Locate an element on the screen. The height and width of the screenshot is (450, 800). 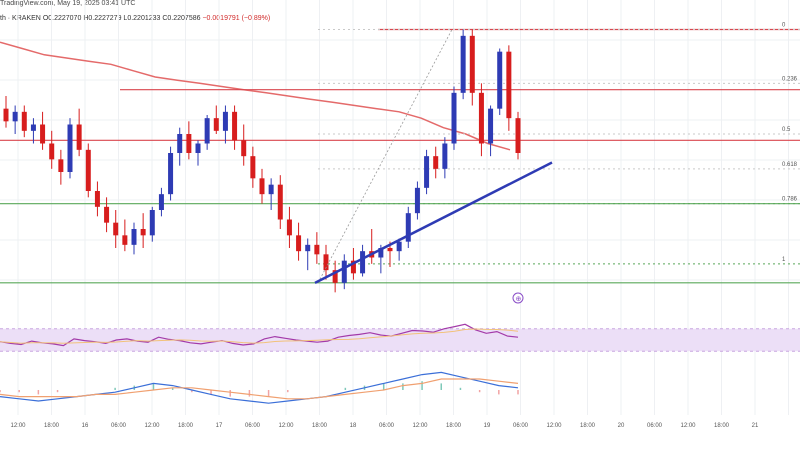
rsi-band is located at coordinates (400, 340).